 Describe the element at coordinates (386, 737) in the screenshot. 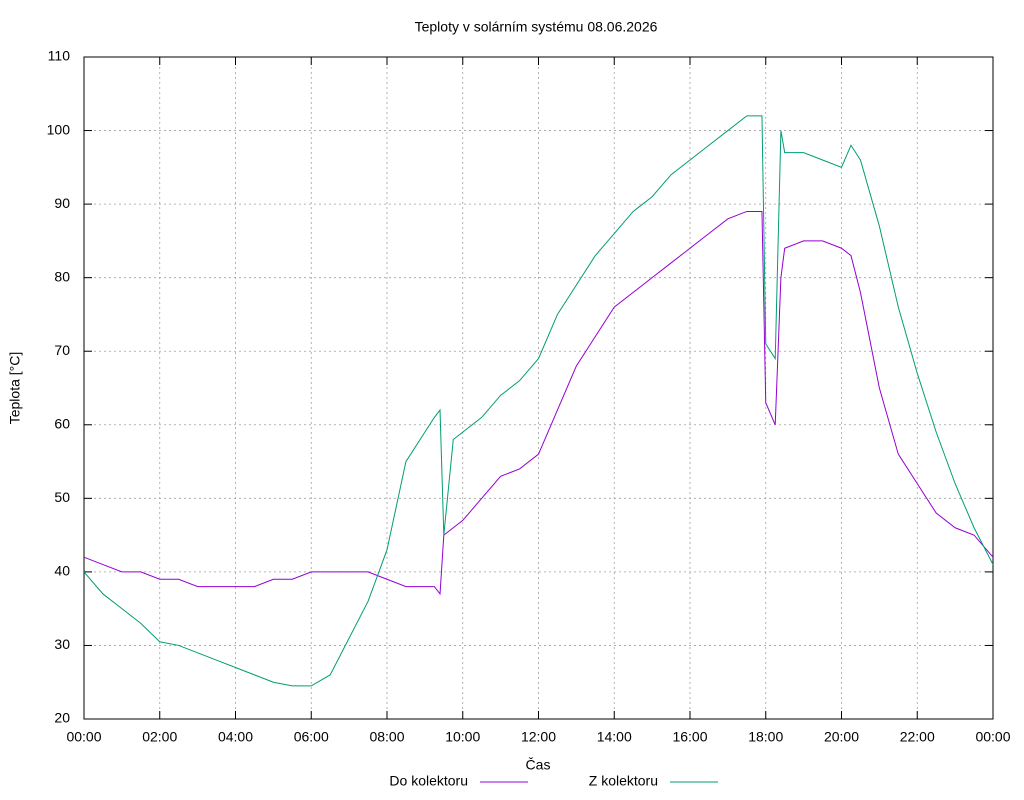

I see `x-tick-label: 08:00` at that location.